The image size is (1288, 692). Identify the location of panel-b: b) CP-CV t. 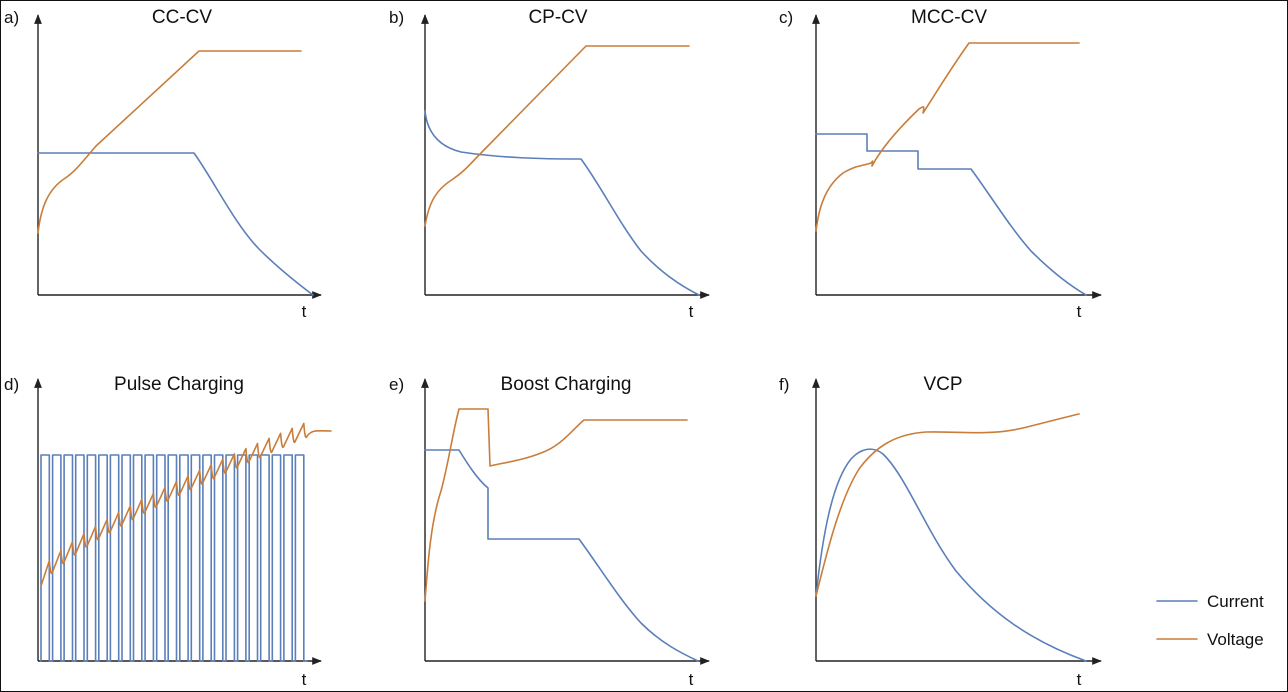
(549, 164).